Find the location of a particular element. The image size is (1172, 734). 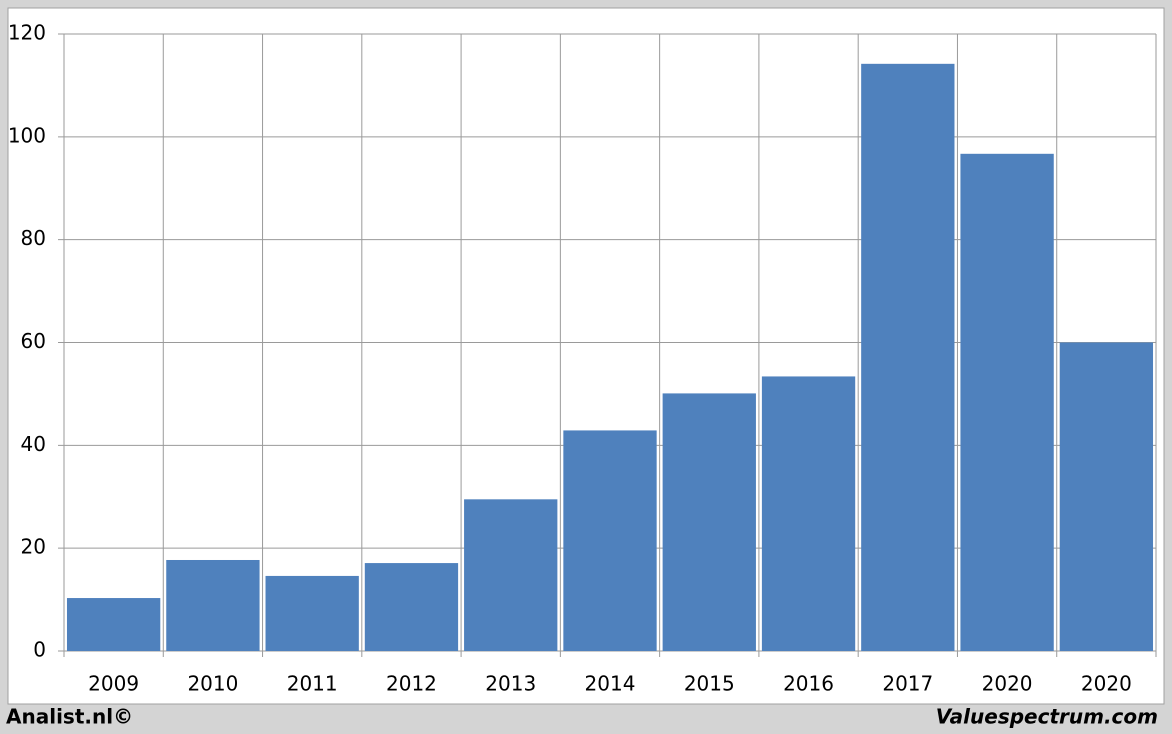

footer-right: Valuespectrum.com is located at coordinates (1047, 717).